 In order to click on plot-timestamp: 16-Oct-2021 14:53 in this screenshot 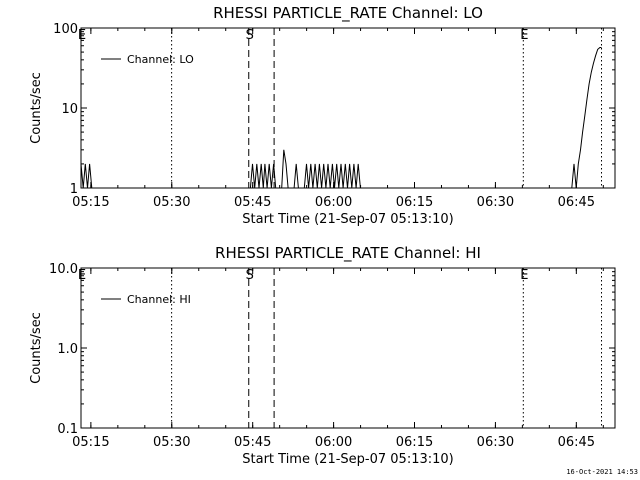, I will do `click(602, 472)`.